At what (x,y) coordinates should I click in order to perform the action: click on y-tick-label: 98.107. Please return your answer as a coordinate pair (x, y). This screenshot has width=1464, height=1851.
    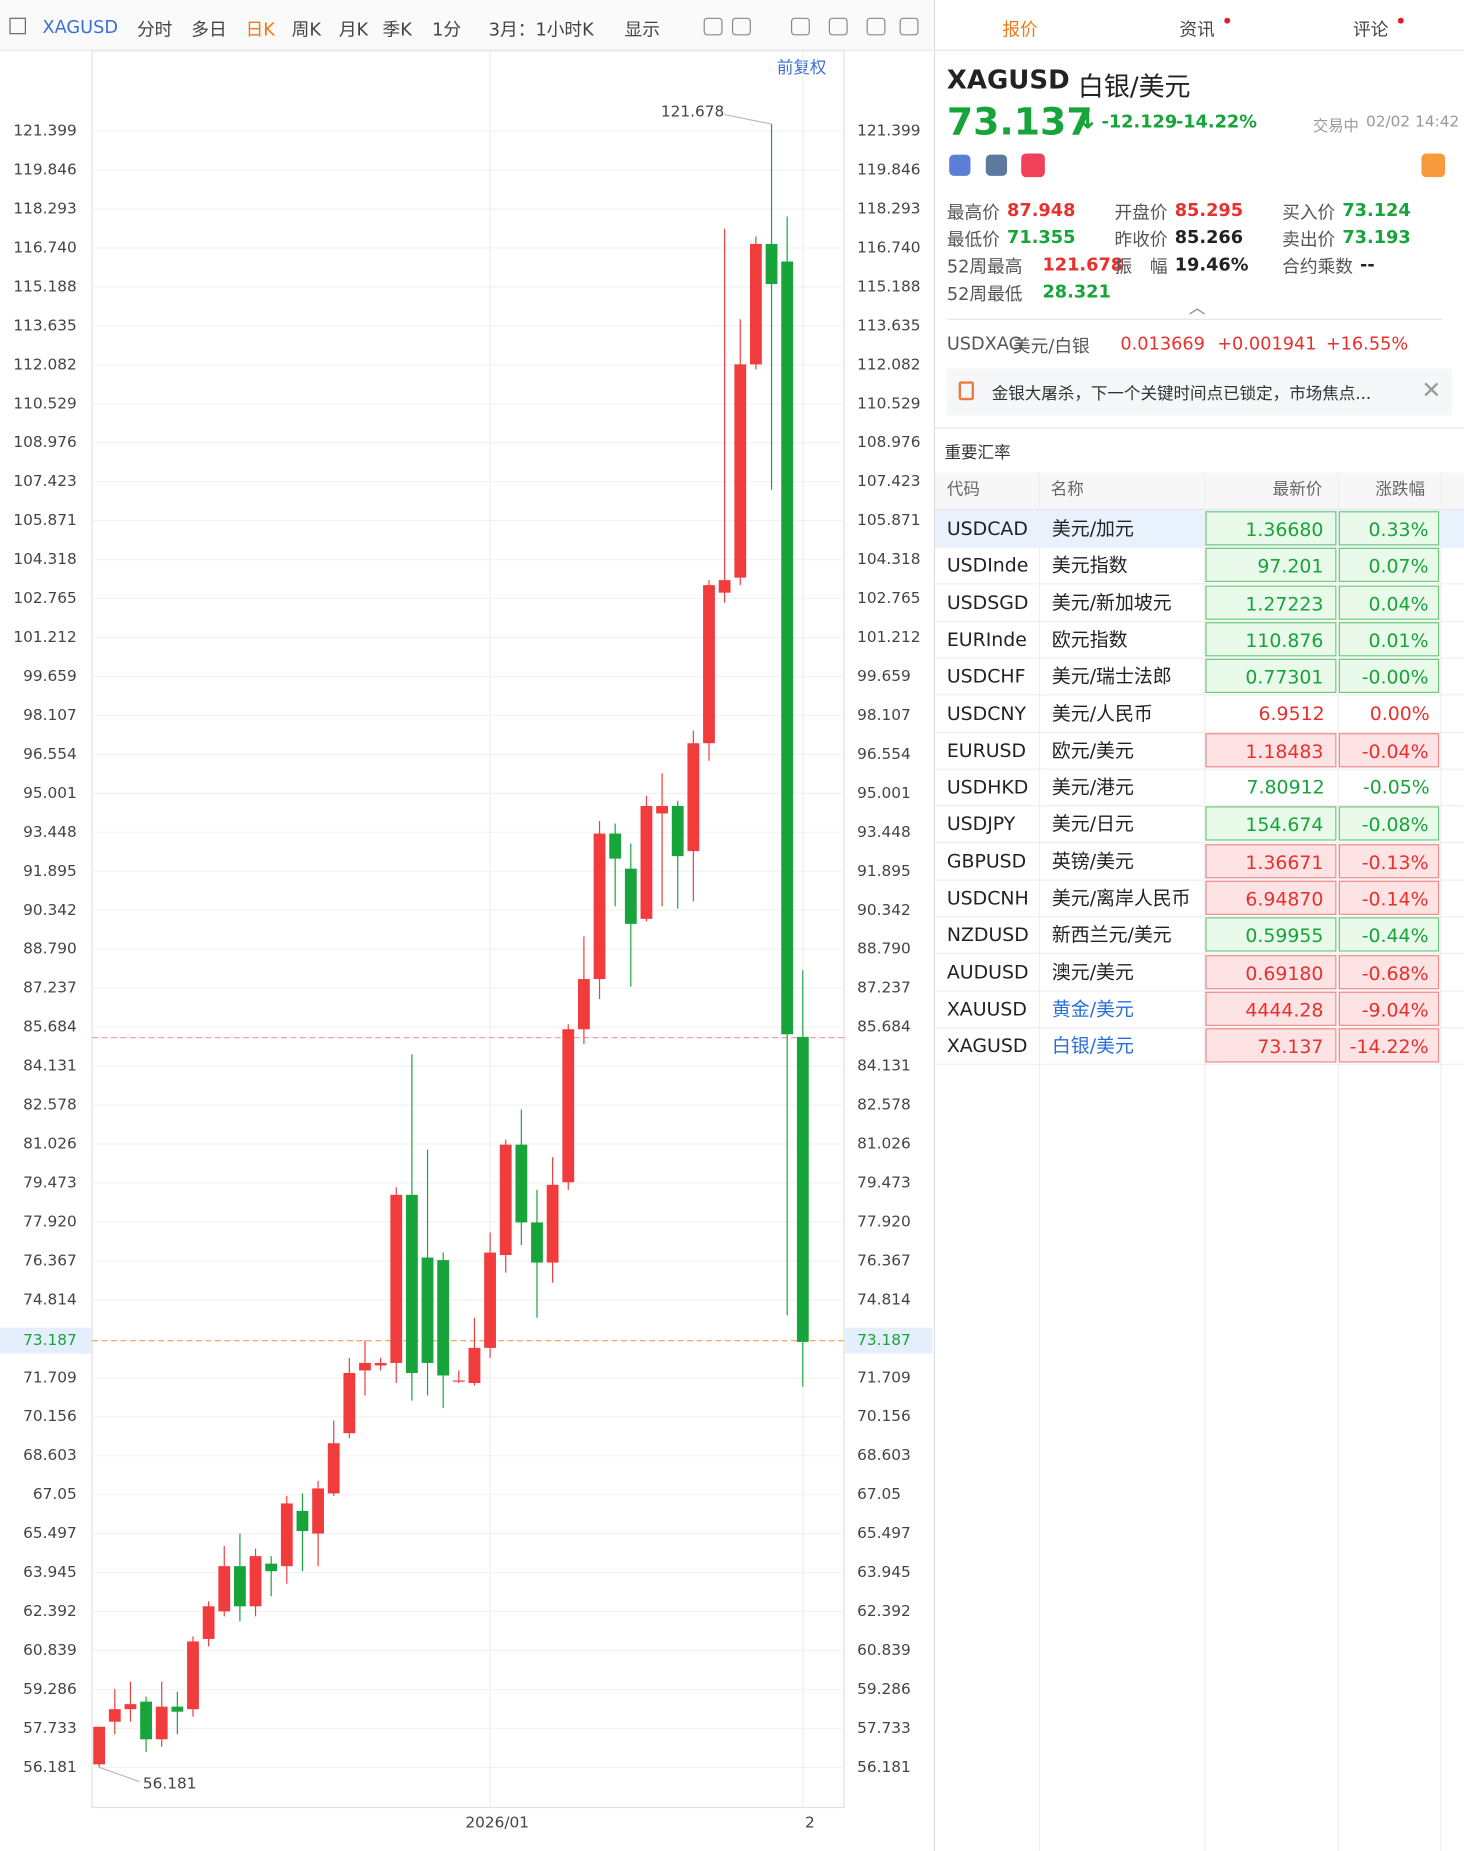
    Looking at the image, I should click on (884, 715).